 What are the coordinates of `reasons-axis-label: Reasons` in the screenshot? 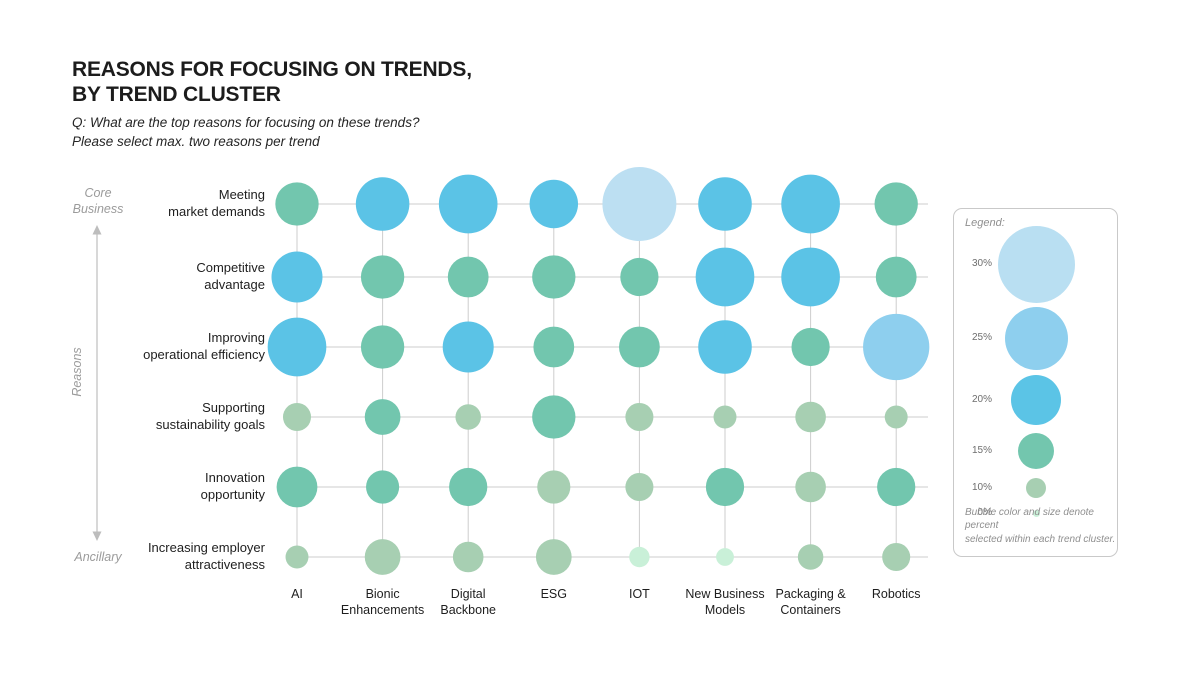 It's located at (77, 372).